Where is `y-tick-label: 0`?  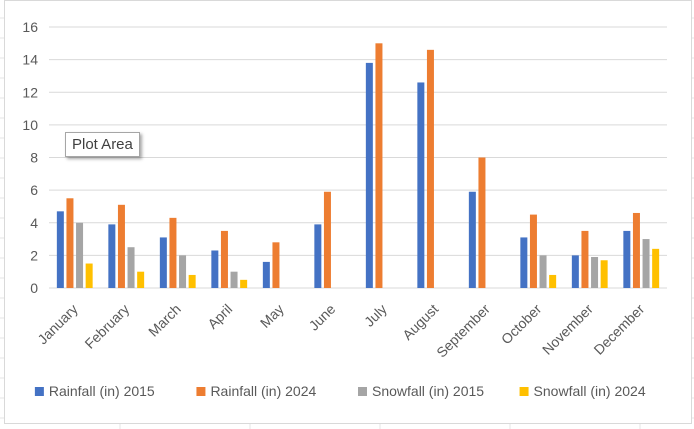
y-tick-label: 0 is located at coordinates (34, 288).